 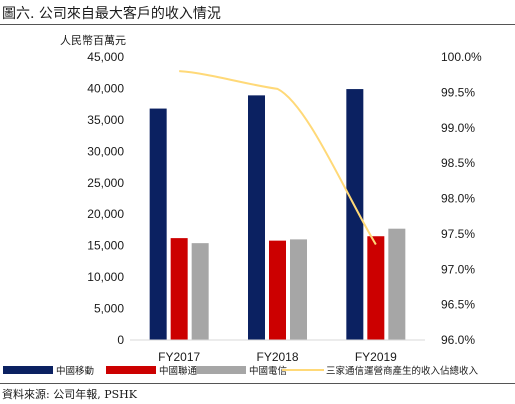 What do you see at coordinates (111, 14) in the screenshot?
I see `chart-title: 圖六. 公司來自最大客戶的收入情況` at bounding box center [111, 14].